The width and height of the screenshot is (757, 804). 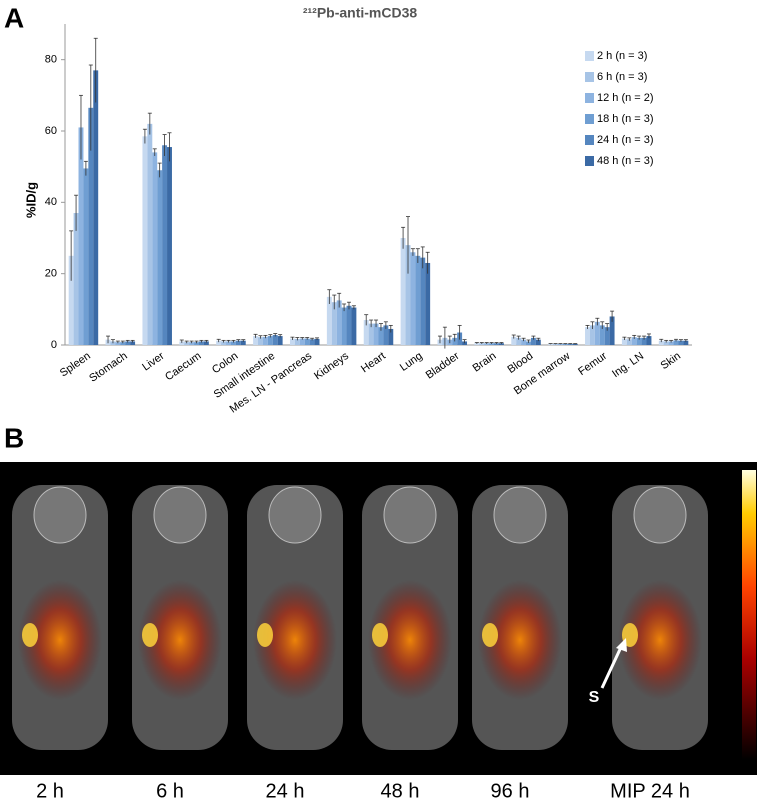 What do you see at coordinates (612, 666) in the screenshot?
I see `arrow` at bounding box center [612, 666].